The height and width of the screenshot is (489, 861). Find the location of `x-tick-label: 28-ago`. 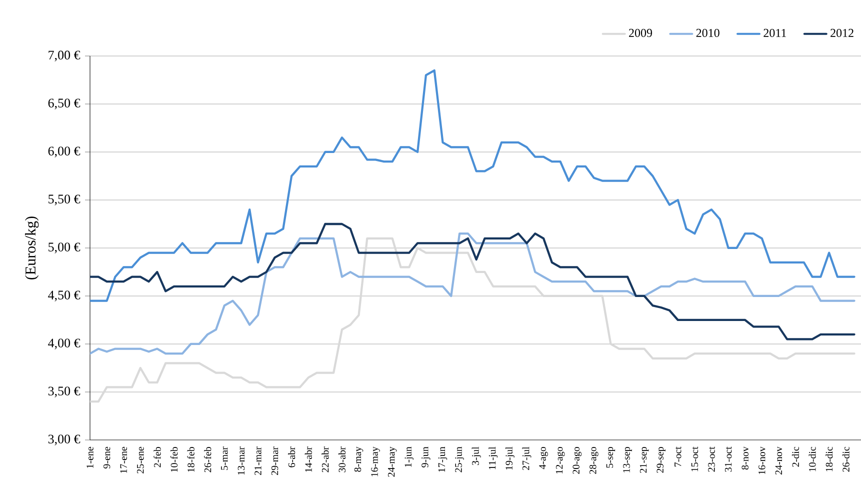

x-tick-label: 28-ago is located at coordinates (594, 460).